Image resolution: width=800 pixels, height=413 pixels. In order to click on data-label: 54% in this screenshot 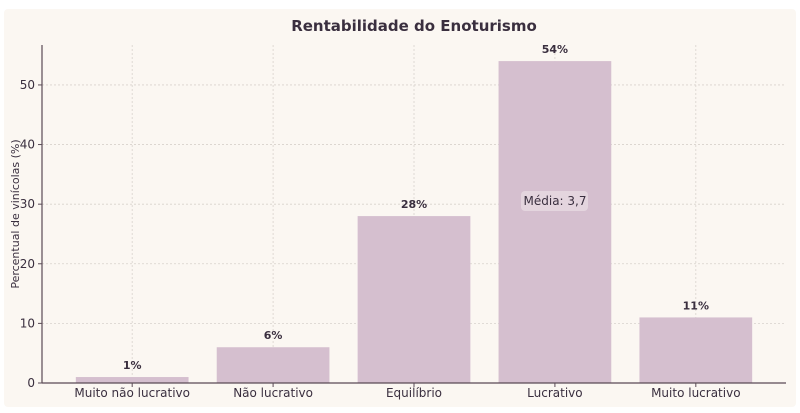, I will do `click(555, 49)`.